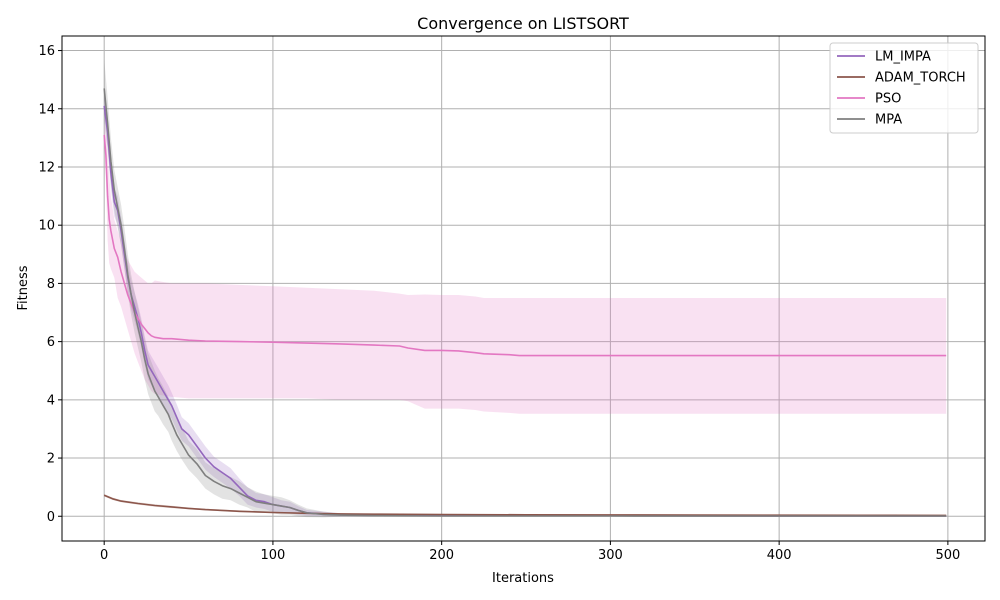  I want to click on legend-box, so click(904, 88).